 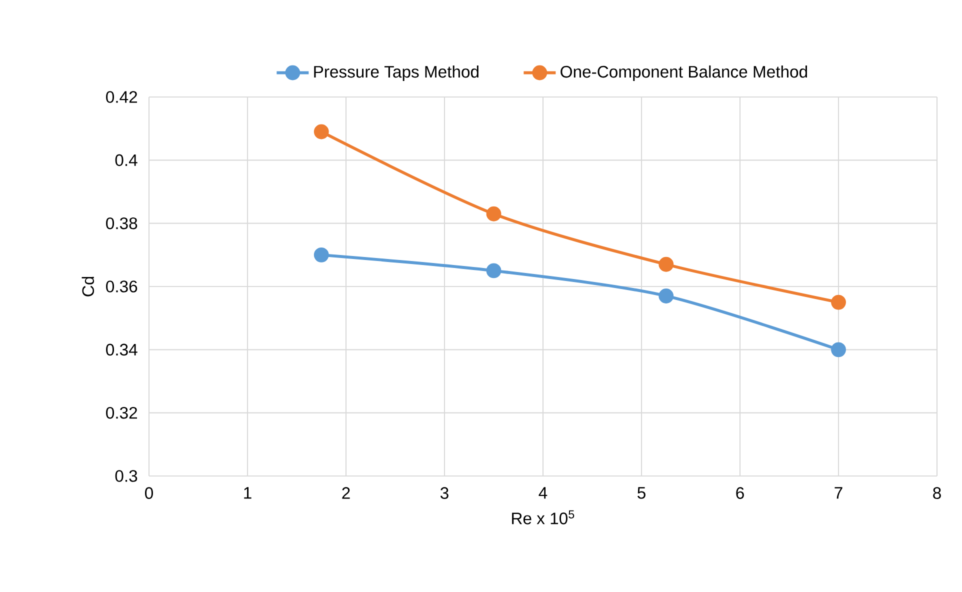 I want to click on x-tick-label: 3, so click(x=444, y=493).